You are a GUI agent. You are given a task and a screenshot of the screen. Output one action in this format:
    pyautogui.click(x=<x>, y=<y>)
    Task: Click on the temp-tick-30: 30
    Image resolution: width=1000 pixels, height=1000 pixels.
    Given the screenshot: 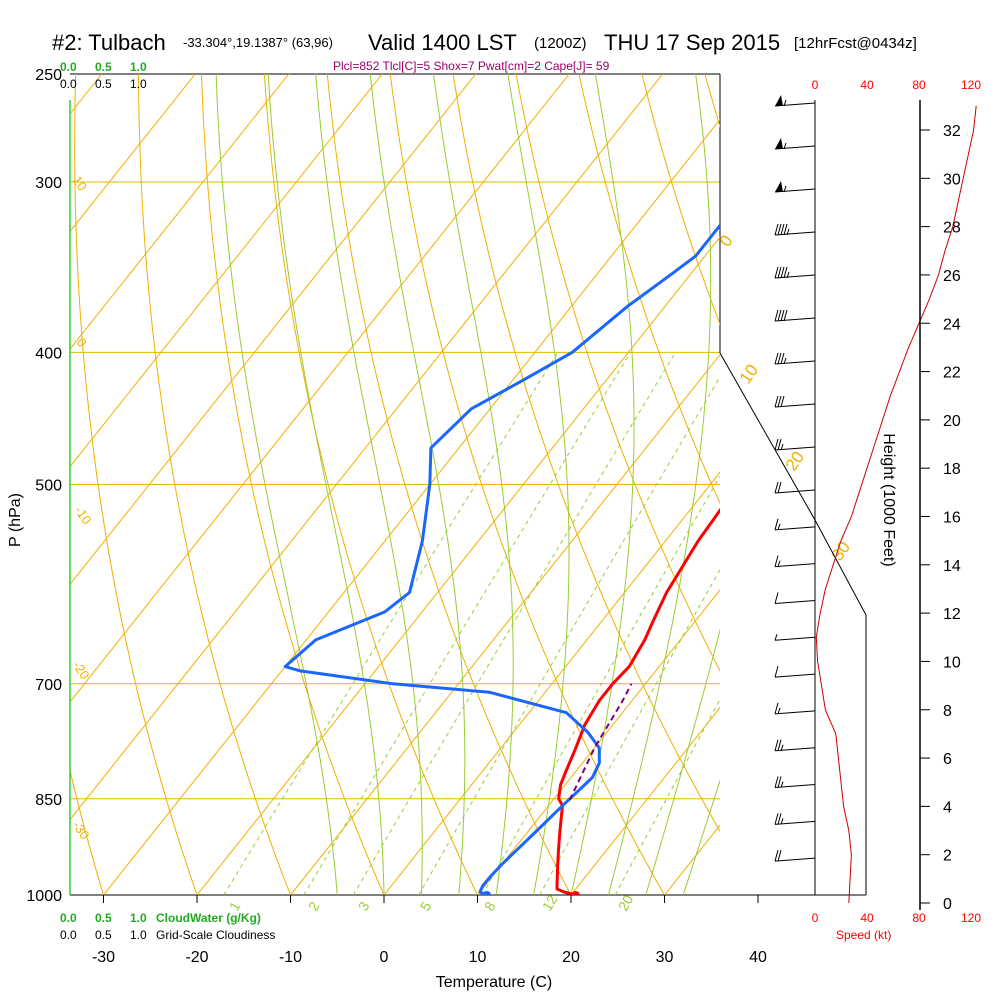 What is the action you would take?
    pyautogui.click(x=665, y=957)
    